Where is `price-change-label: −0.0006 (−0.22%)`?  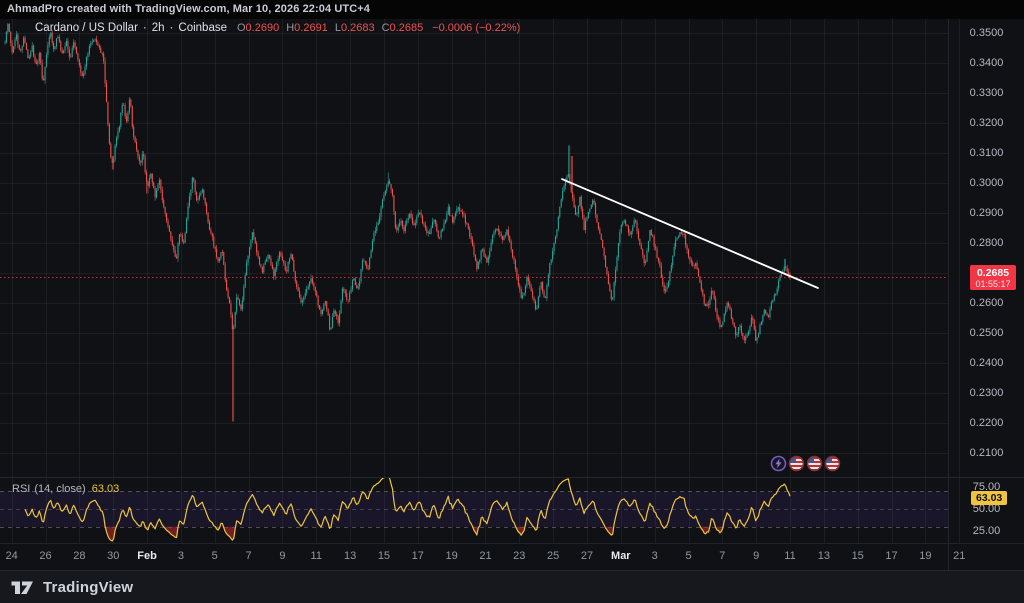
price-change-label: −0.0006 (−0.22%) is located at coordinates (476, 28).